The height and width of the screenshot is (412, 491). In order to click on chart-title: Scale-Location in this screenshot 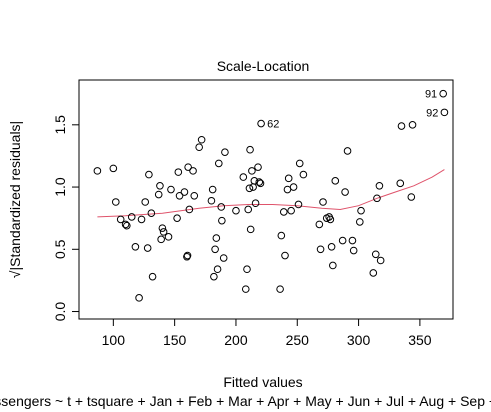, I will do `click(263, 66)`.